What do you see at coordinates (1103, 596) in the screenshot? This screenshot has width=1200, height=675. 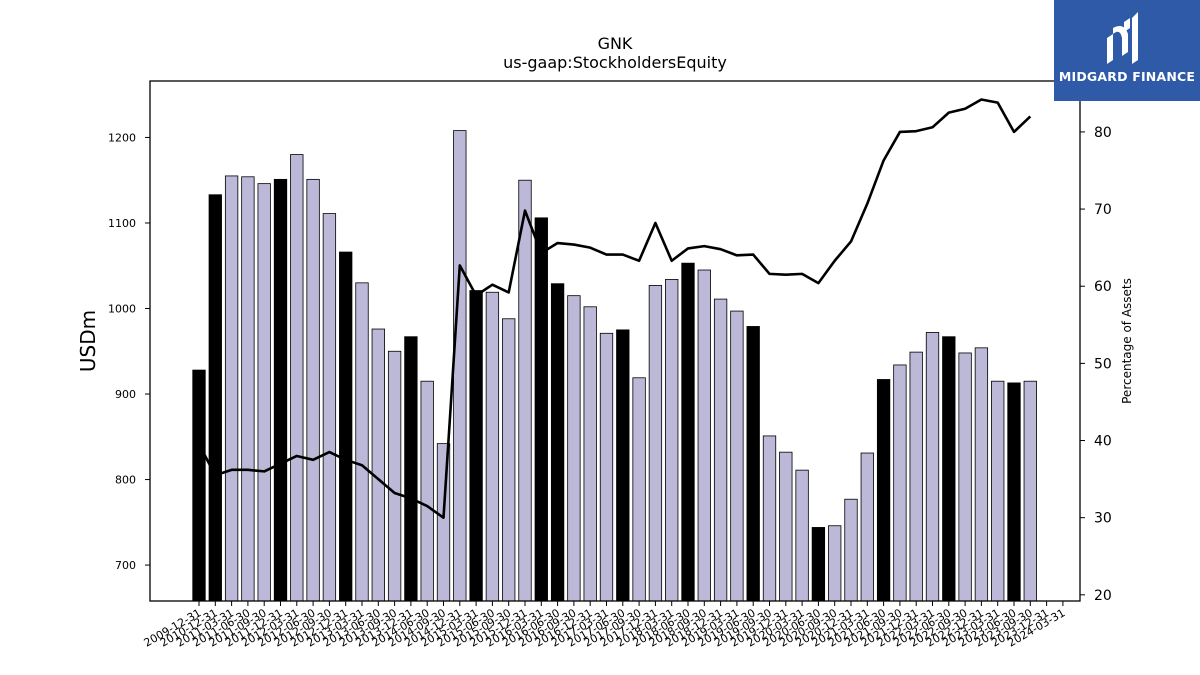 I see `right-tick-label: 20` at bounding box center [1103, 596].